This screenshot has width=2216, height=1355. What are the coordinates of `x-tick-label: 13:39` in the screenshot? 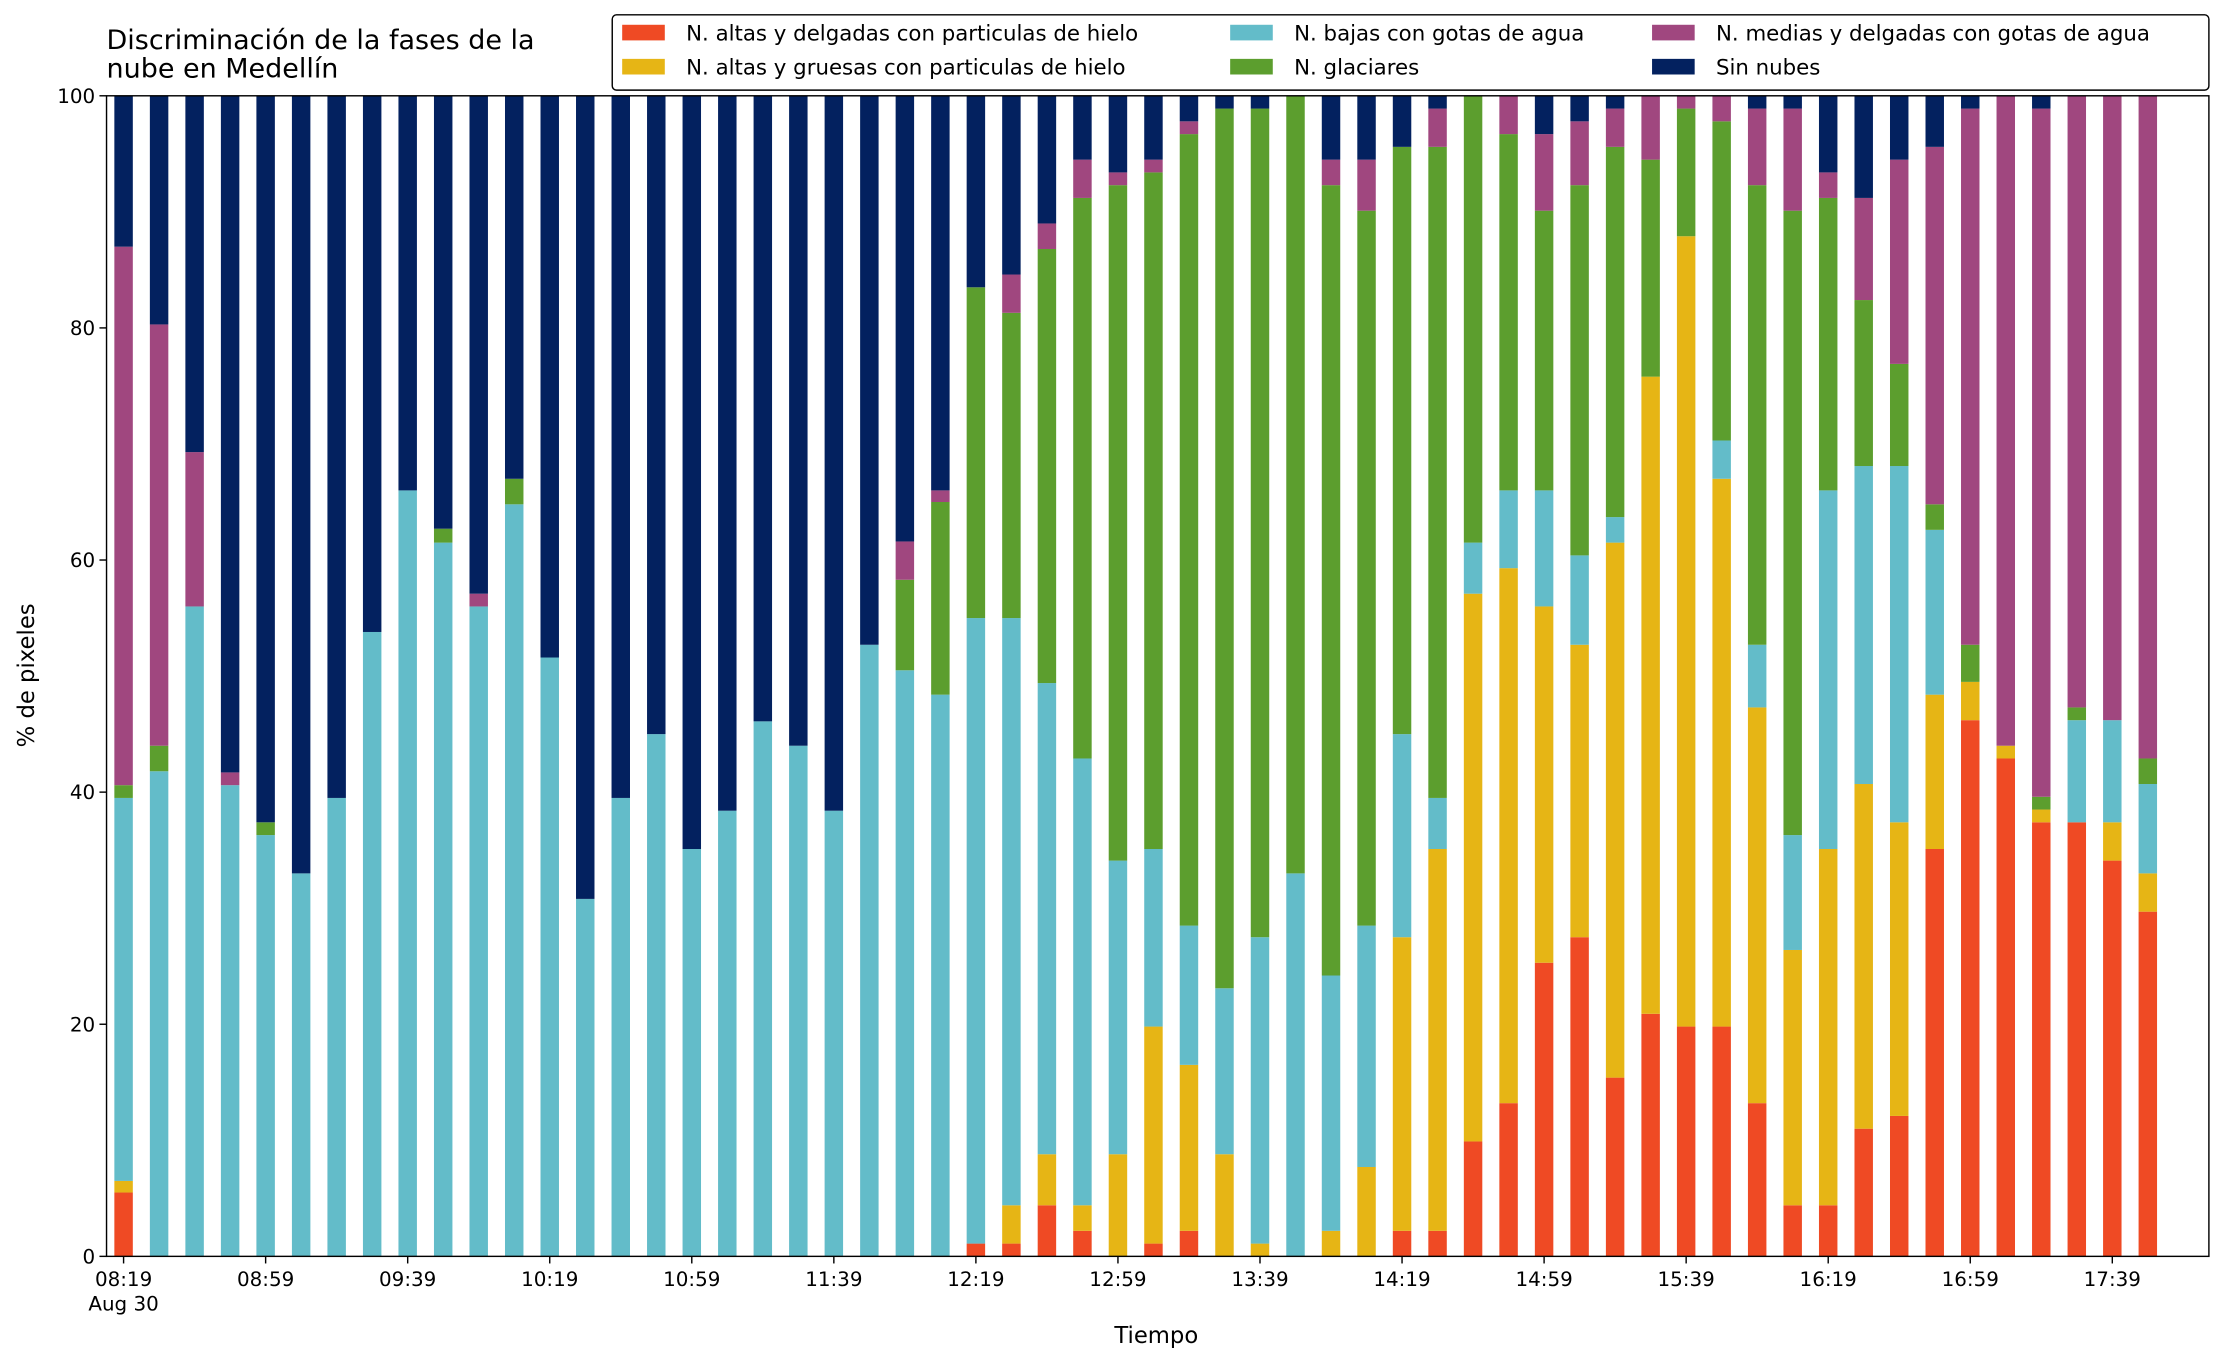 It's located at (1259, 1279).